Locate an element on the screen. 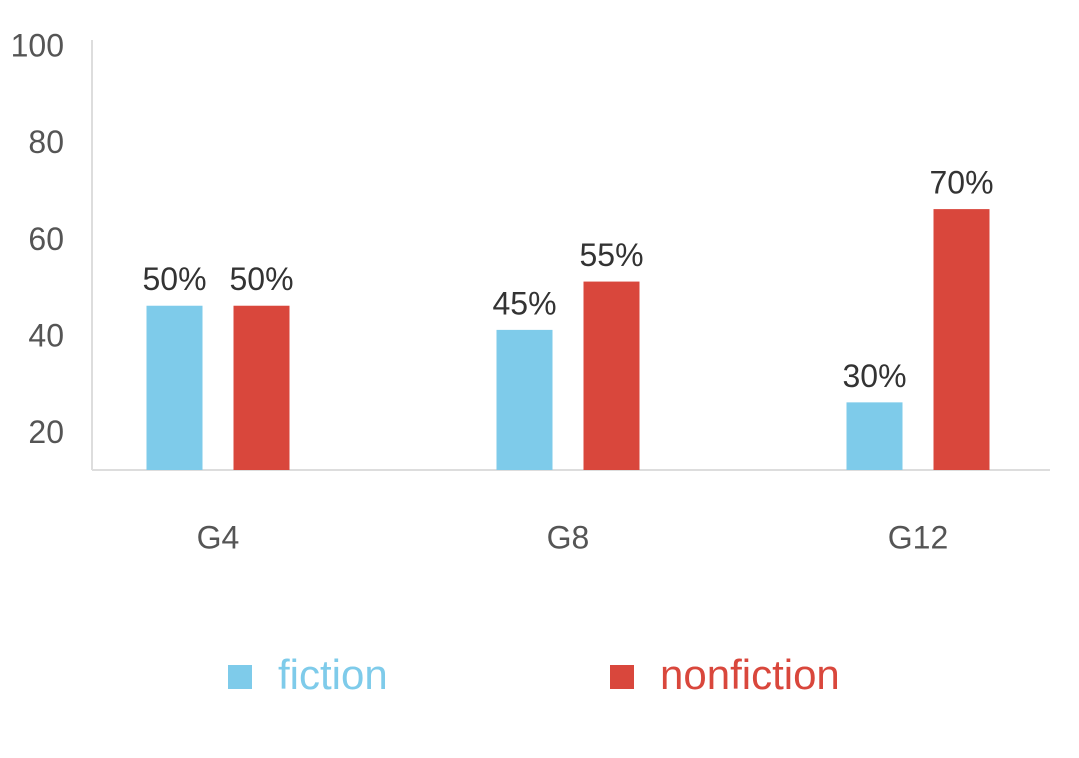  legend-label: nonfiction is located at coordinates (750, 674).